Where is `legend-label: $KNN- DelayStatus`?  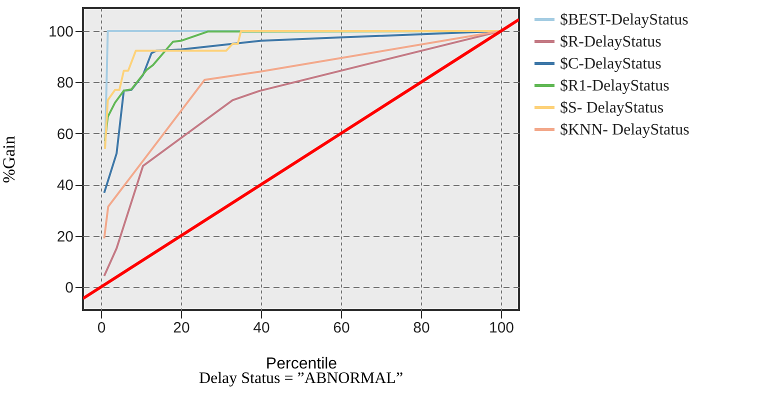 legend-label: $KNN- DelayStatus is located at coordinates (625, 130).